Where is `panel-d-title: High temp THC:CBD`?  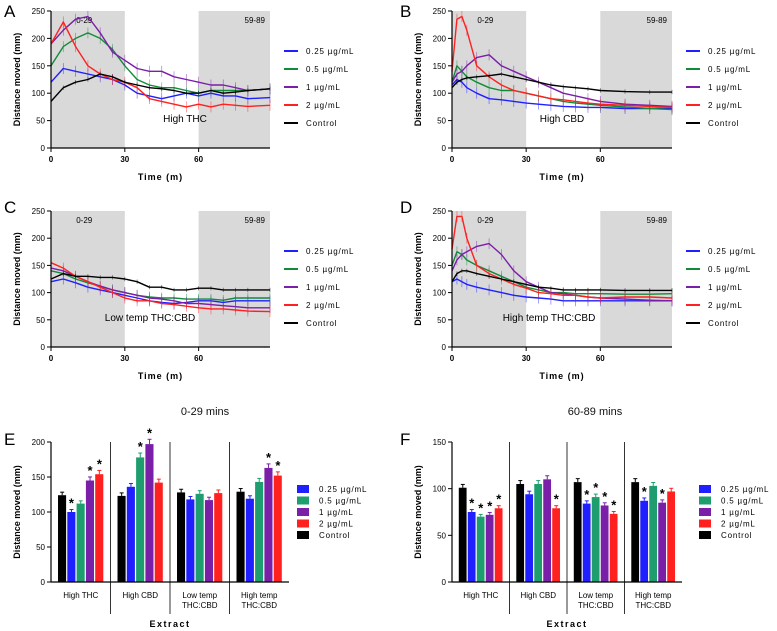
panel-d-title: High temp THC:CBD is located at coordinates (549, 318).